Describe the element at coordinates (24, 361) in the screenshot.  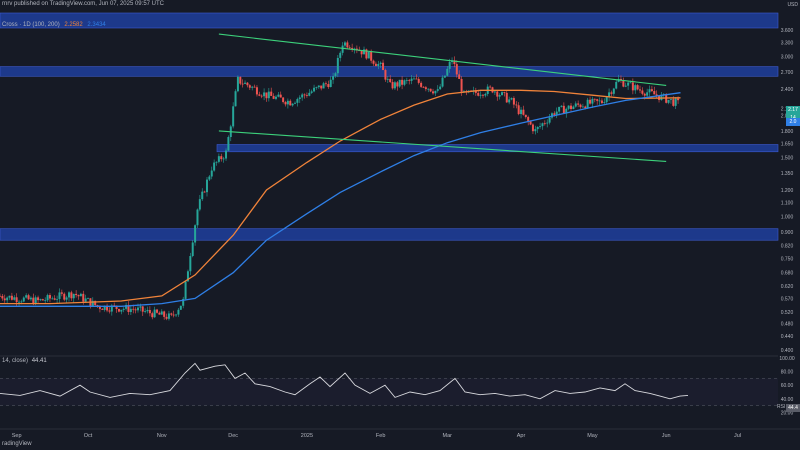
I see `rsi-legend: 14, close) 44.41` at that location.